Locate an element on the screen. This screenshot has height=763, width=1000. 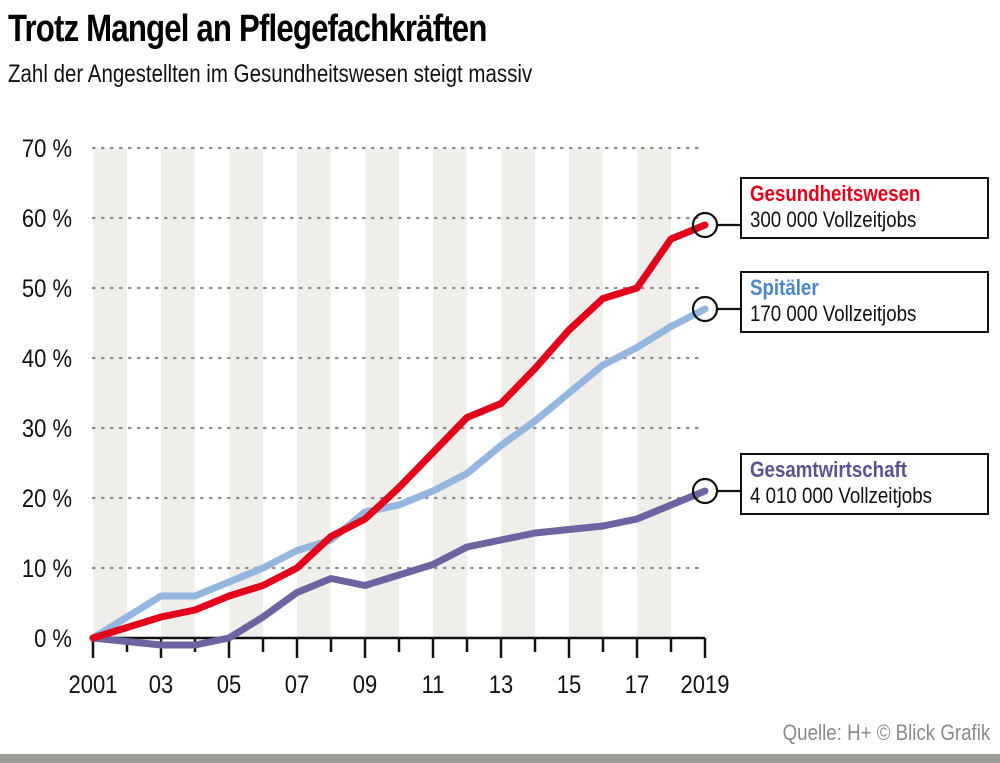
y-tick-label: 40 % is located at coordinates (47, 359).